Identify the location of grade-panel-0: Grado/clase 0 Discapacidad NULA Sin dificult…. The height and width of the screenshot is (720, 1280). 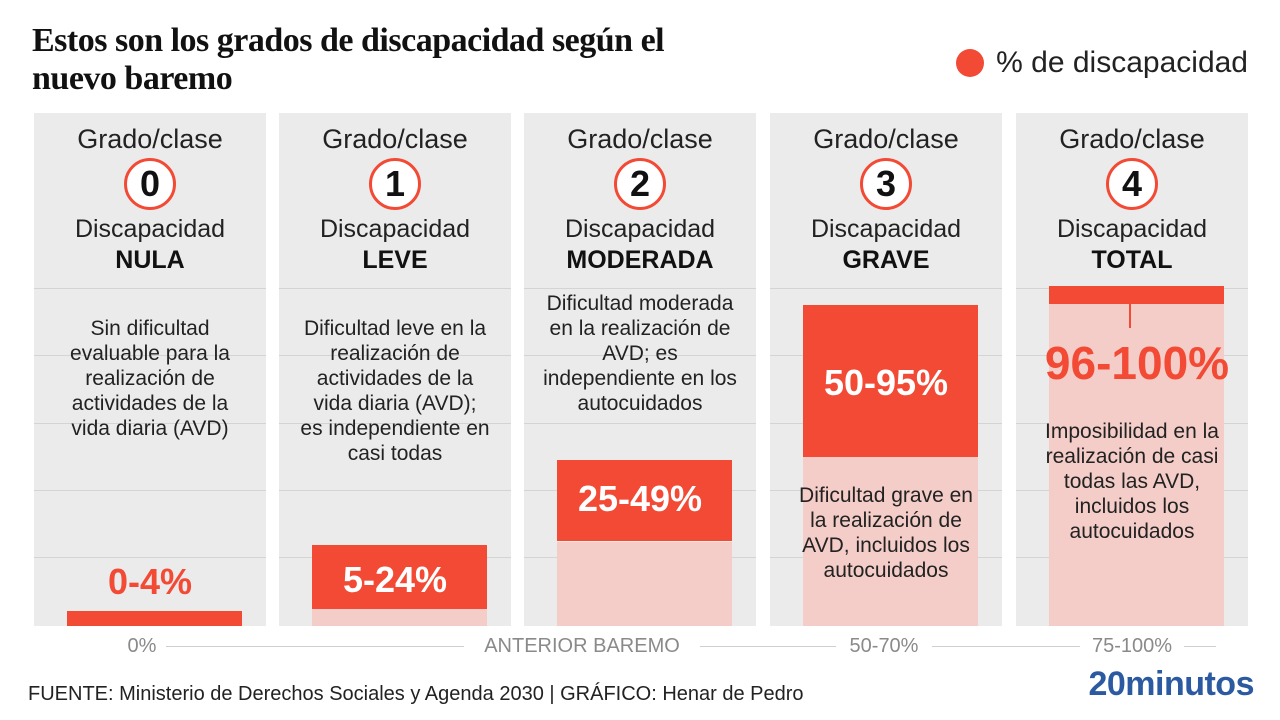
(150, 369).